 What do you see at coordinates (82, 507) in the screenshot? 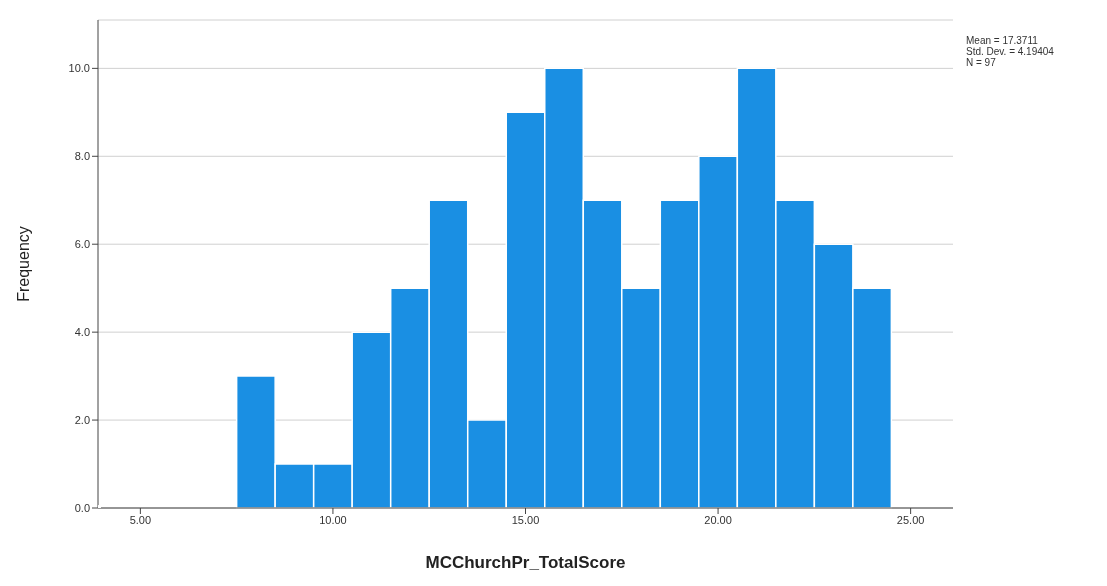
I see `y-tick-label: 0.0` at bounding box center [82, 507].